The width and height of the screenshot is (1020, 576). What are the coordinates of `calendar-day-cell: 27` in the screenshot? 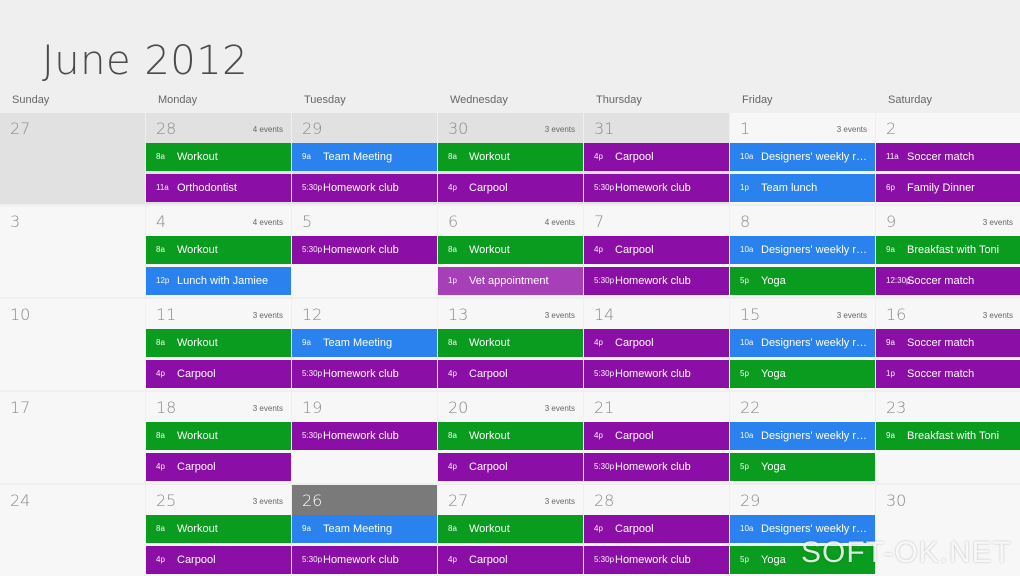 It's located at (72, 158).